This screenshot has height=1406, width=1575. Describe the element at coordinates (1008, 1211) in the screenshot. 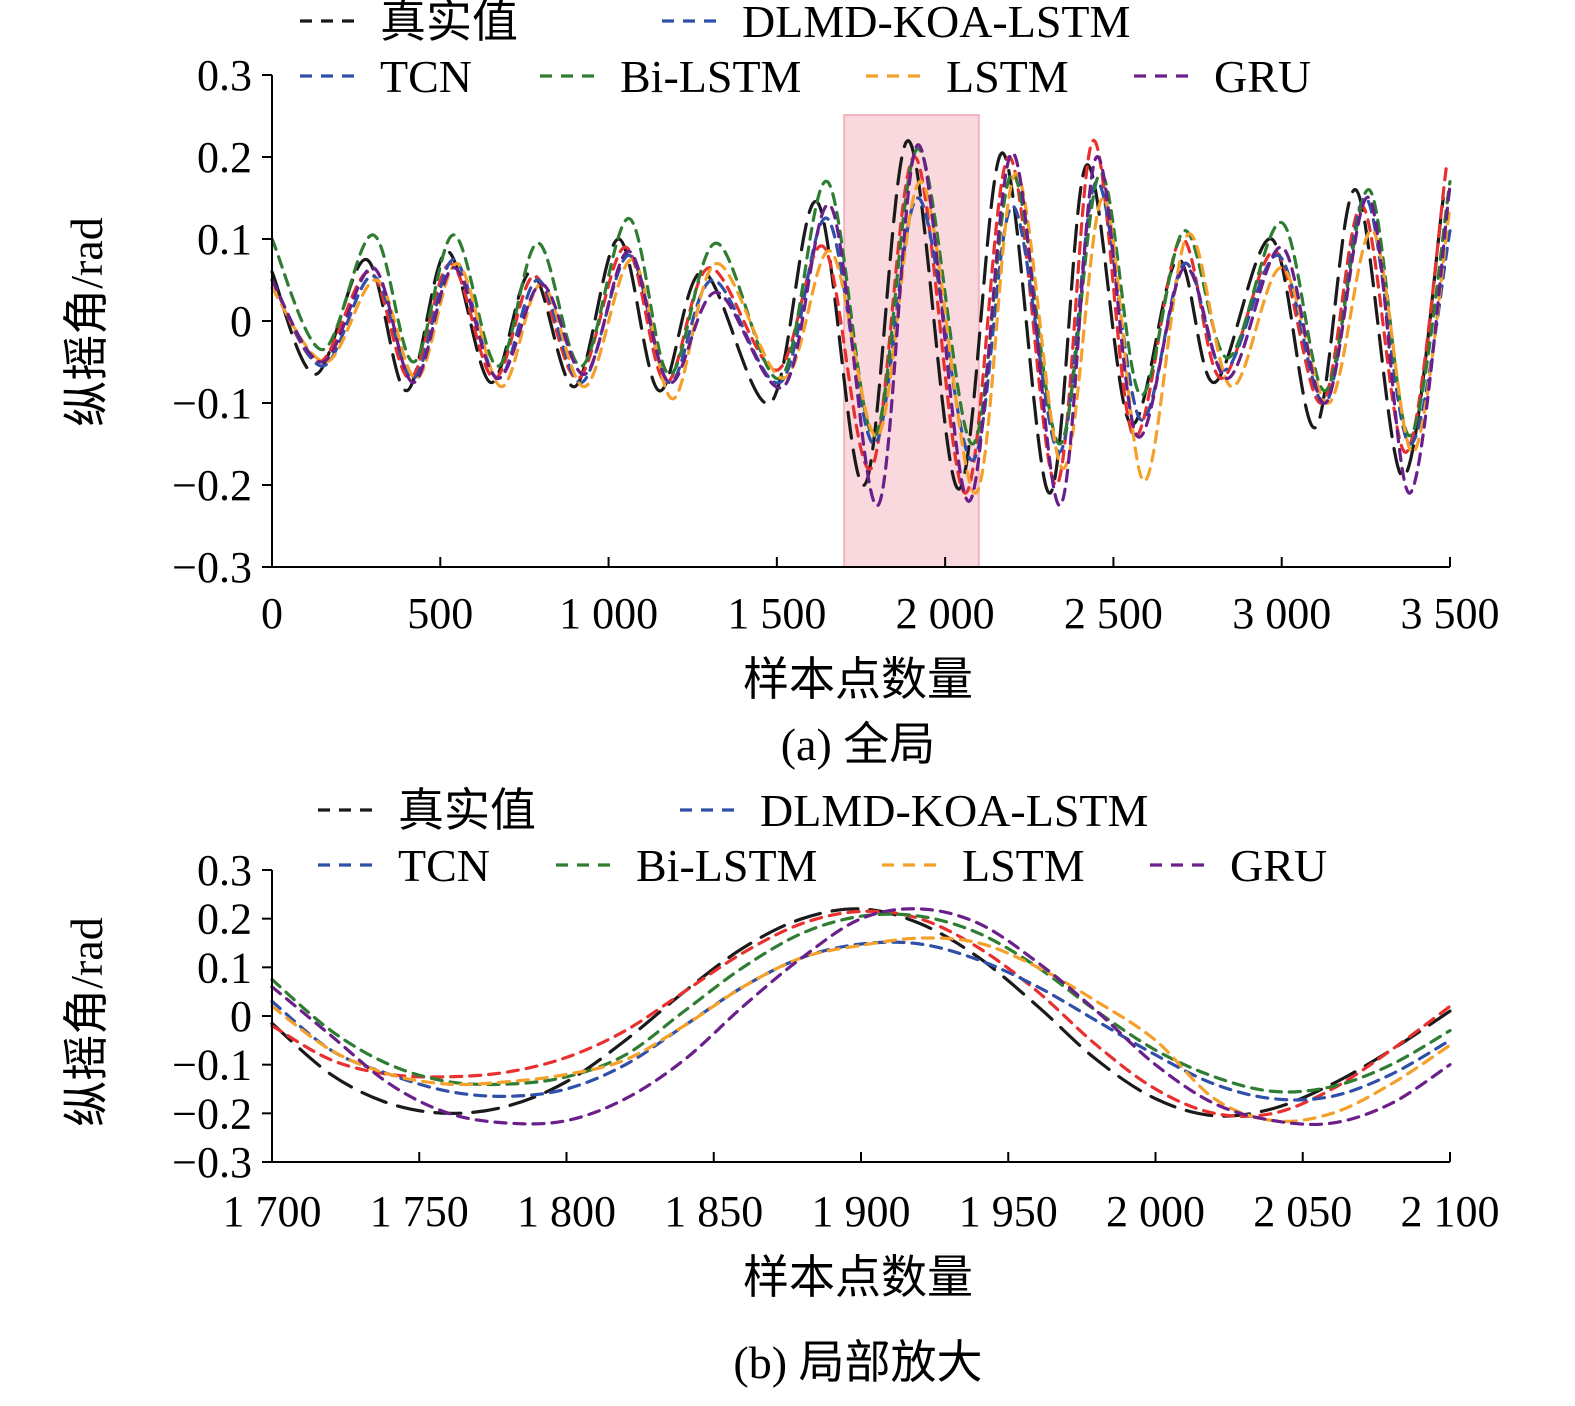

I see `x-tick-label: 1 950` at that location.